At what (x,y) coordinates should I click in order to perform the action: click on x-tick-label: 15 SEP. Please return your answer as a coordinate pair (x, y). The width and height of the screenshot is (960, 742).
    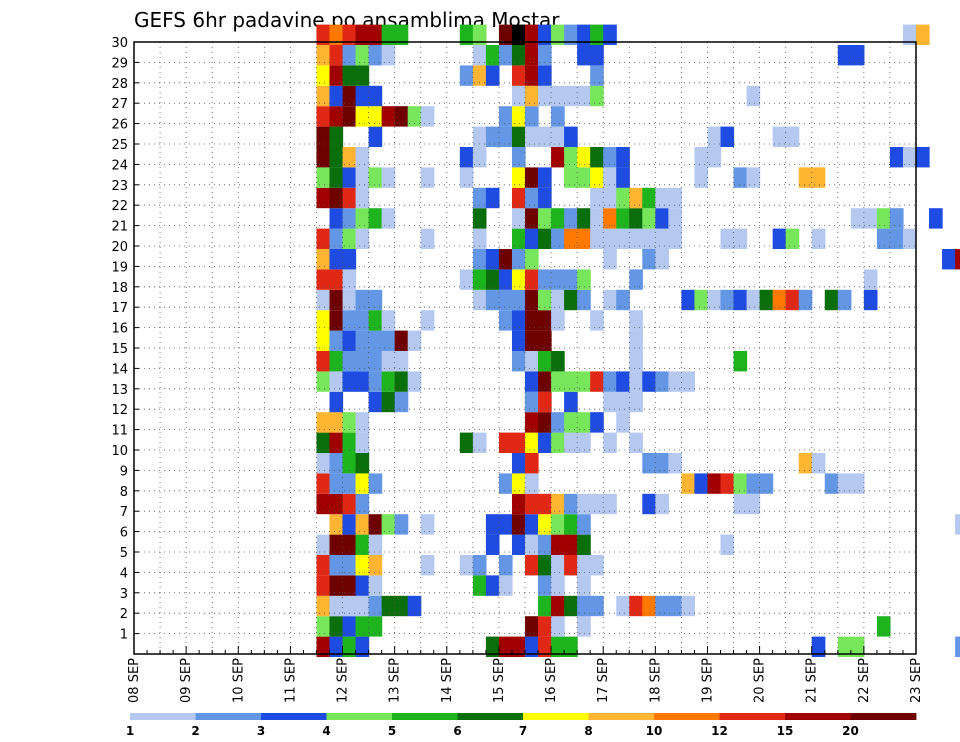
    Looking at the image, I should click on (499, 680).